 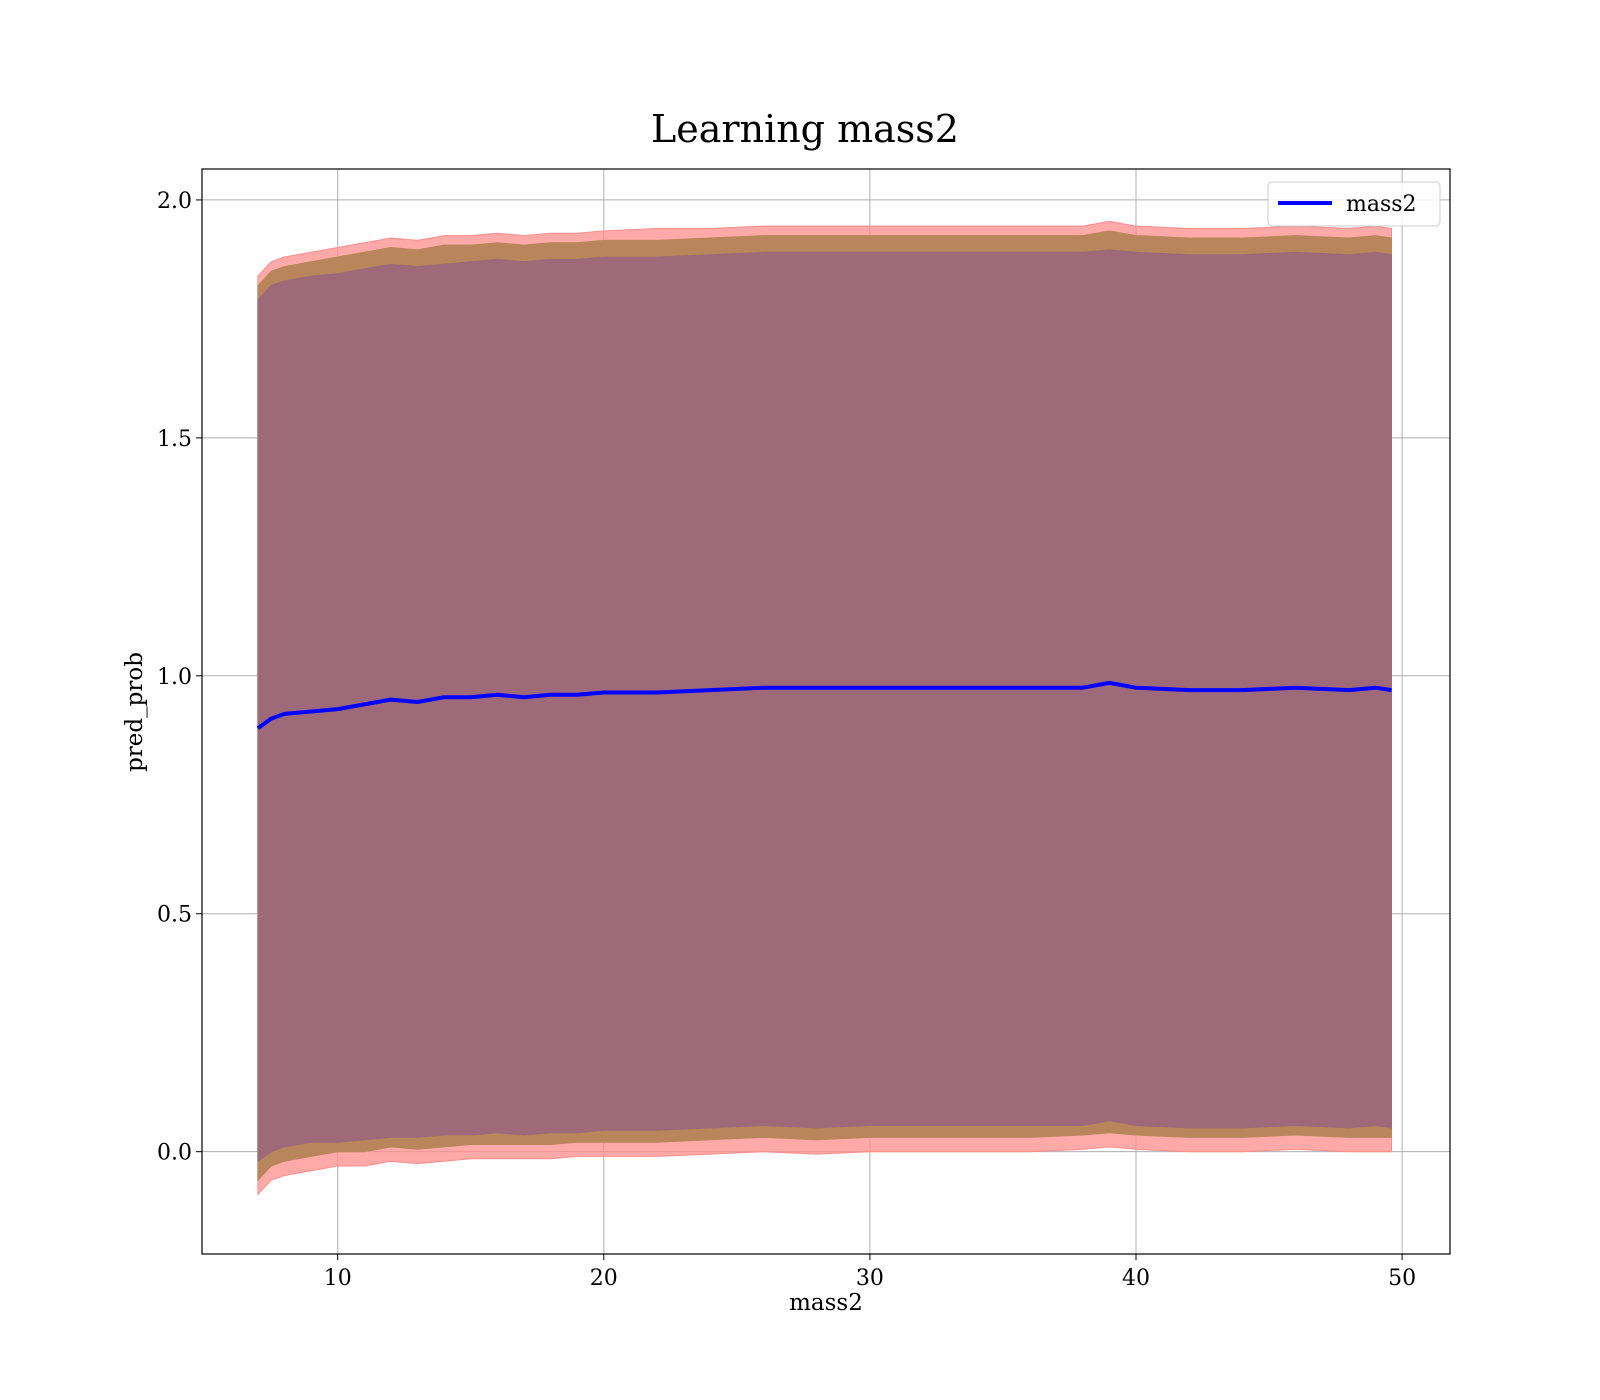 I want to click on legend-box, so click(x=1354, y=204).